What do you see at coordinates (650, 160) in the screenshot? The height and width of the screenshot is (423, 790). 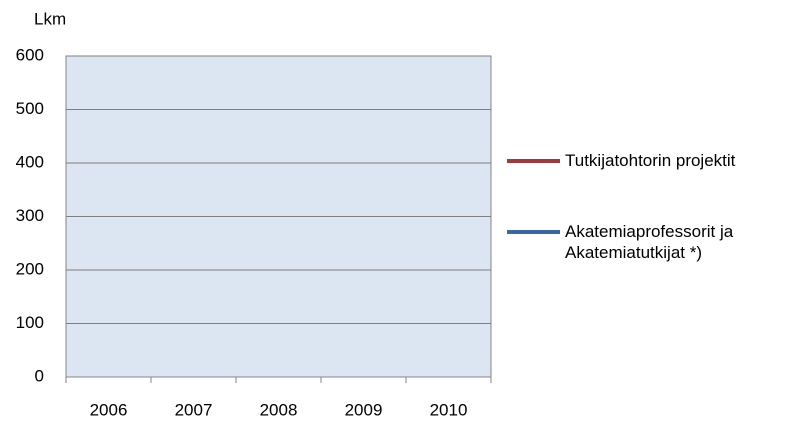 I see `legend-label: Tutkijatohtorin projektit` at bounding box center [650, 160].